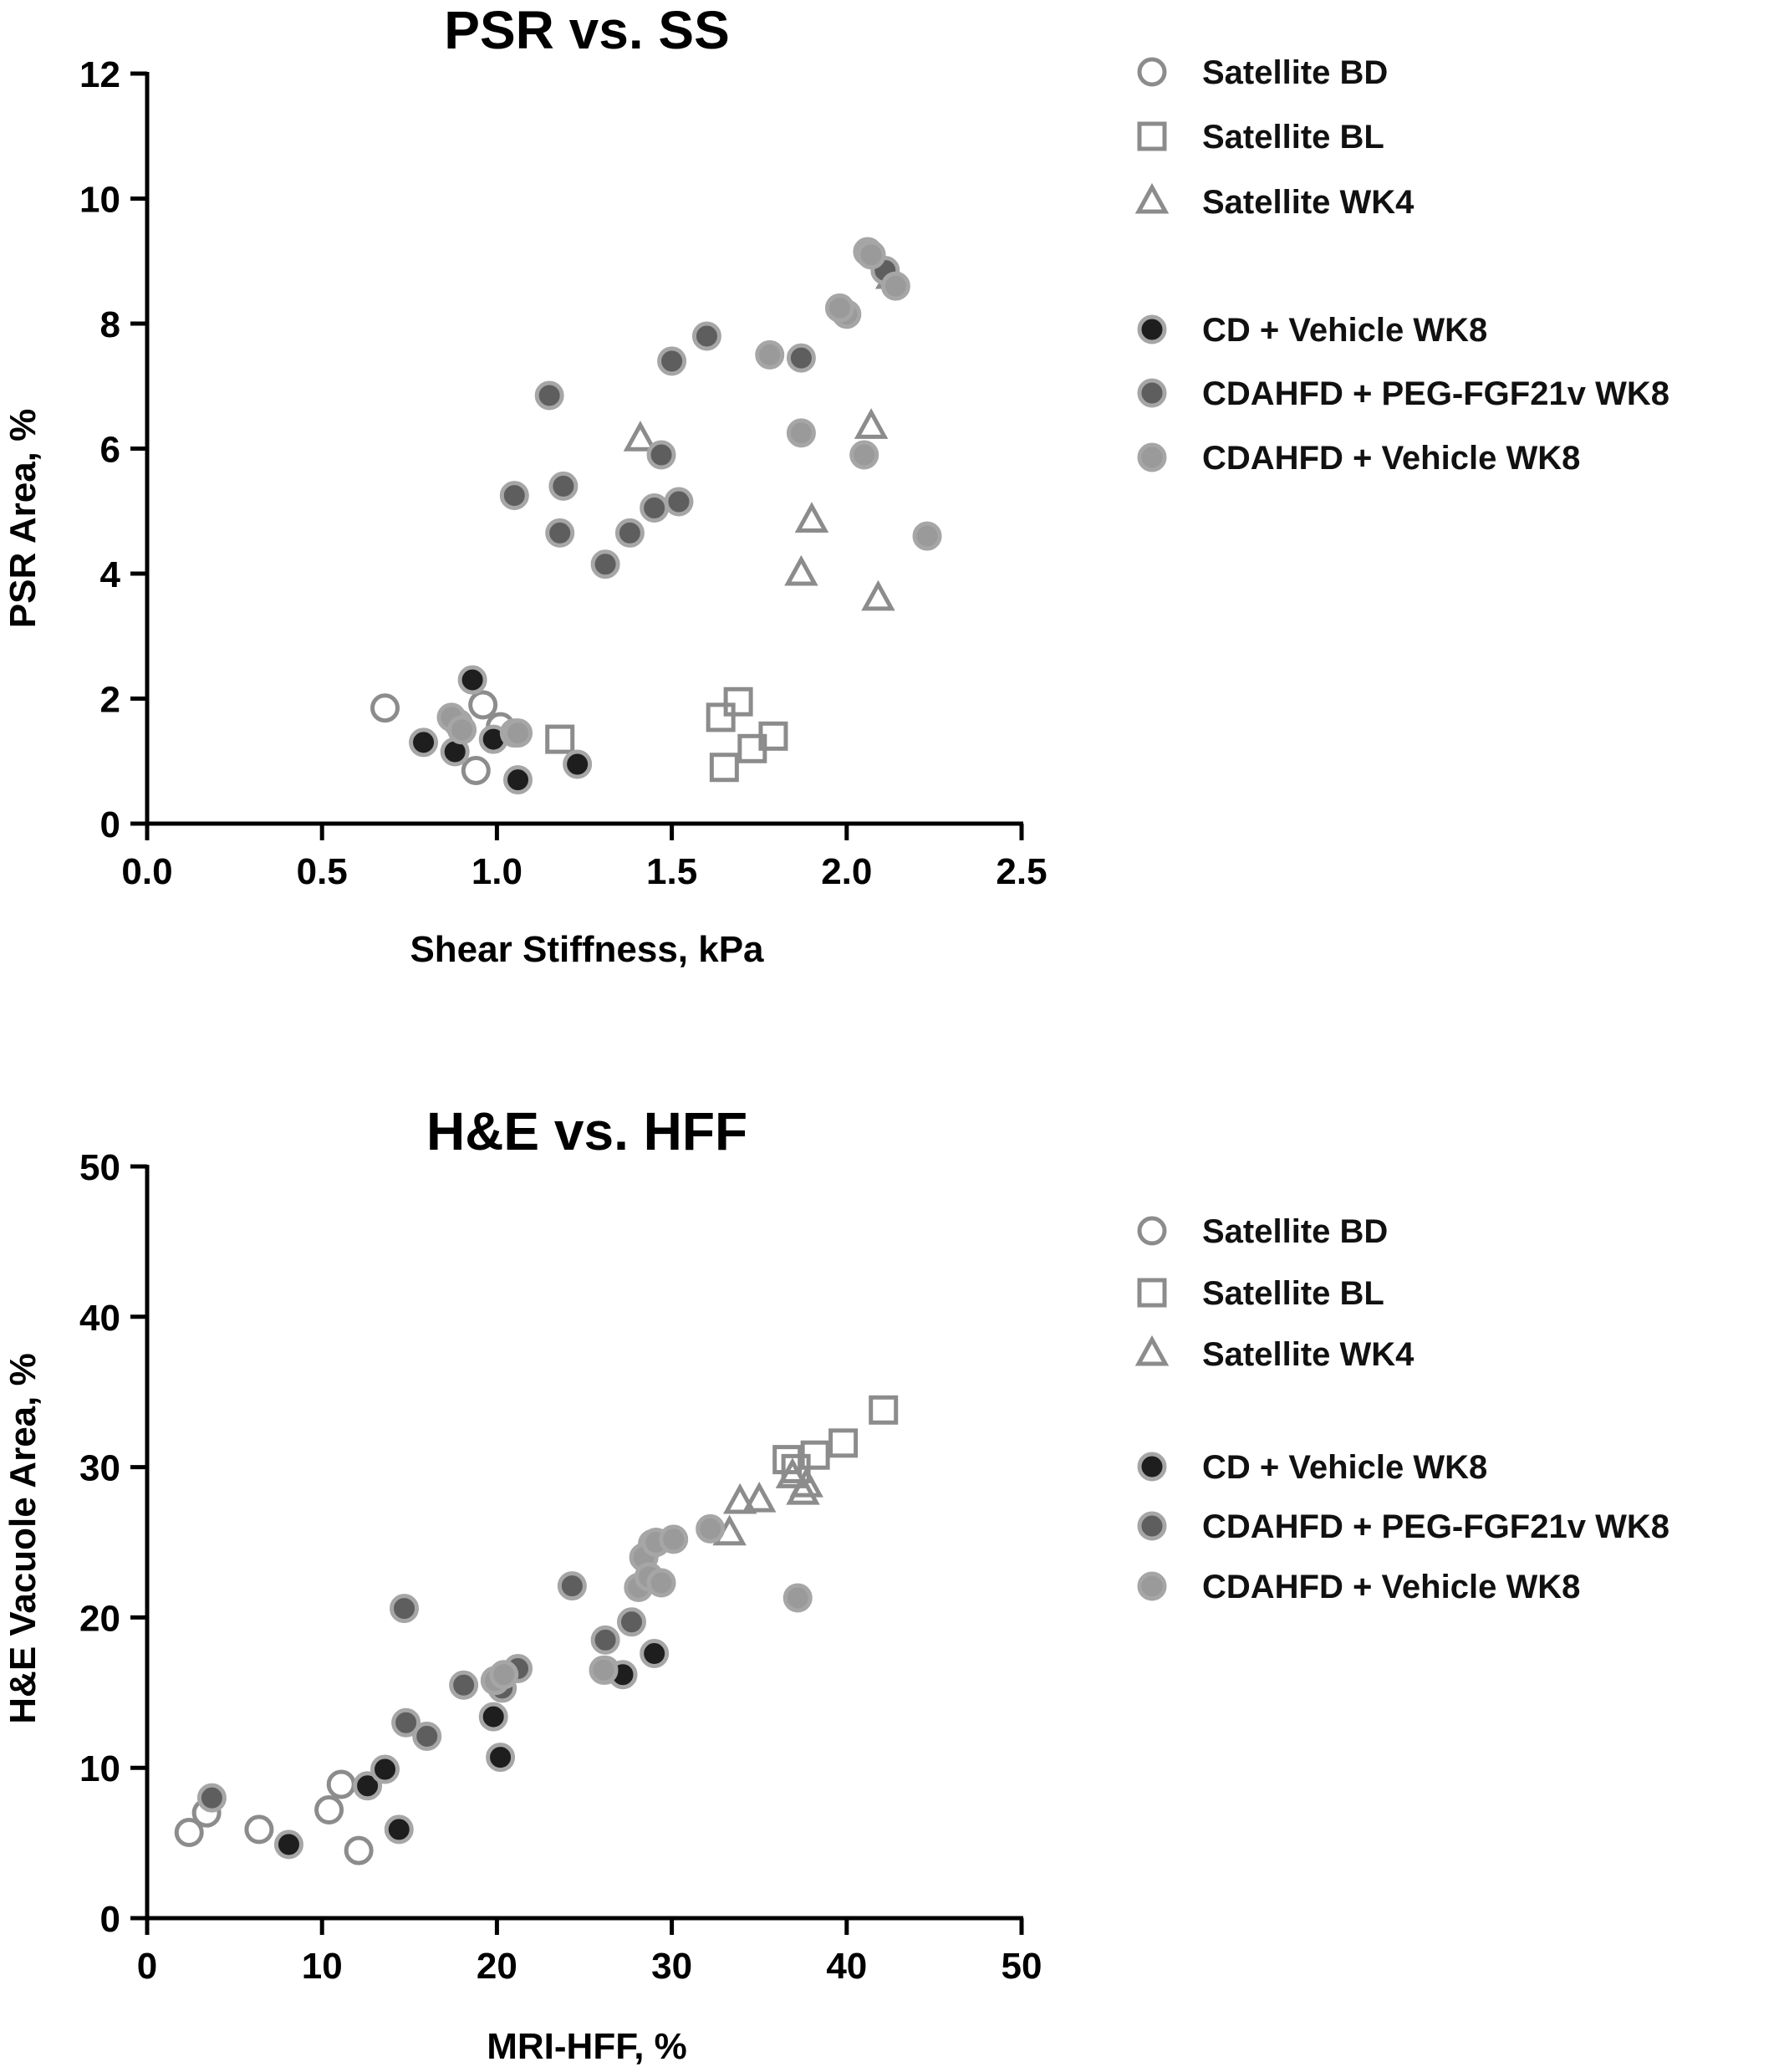  I want to click on x-tick-label: 10, so click(322, 1966).